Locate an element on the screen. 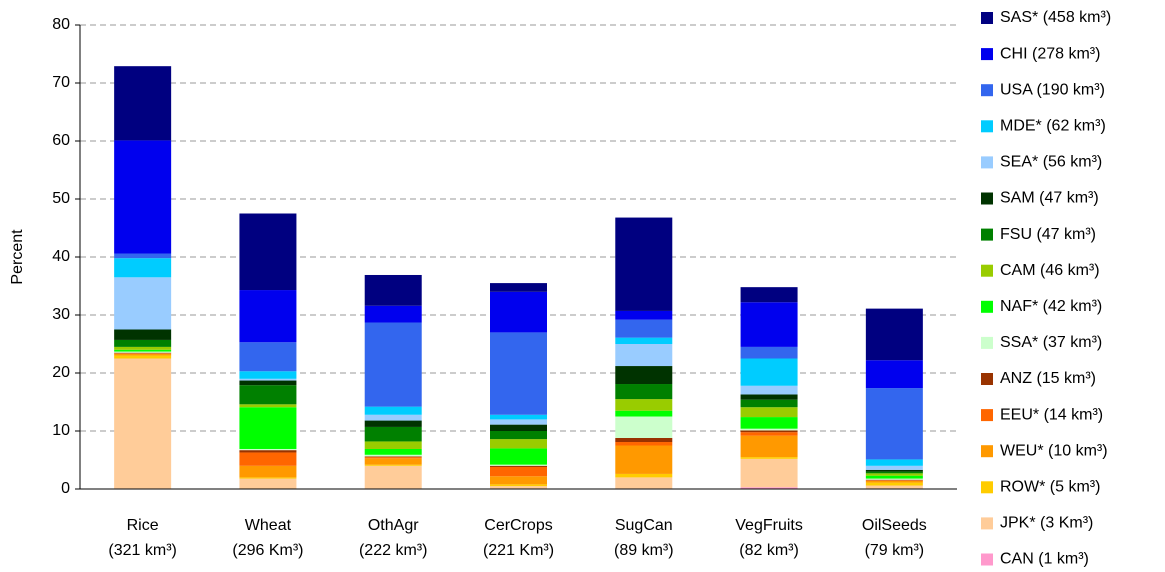 The height and width of the screenshot is (572, 1165). legend-label: USA (190 km³) is located at coordinates (1052, 89).